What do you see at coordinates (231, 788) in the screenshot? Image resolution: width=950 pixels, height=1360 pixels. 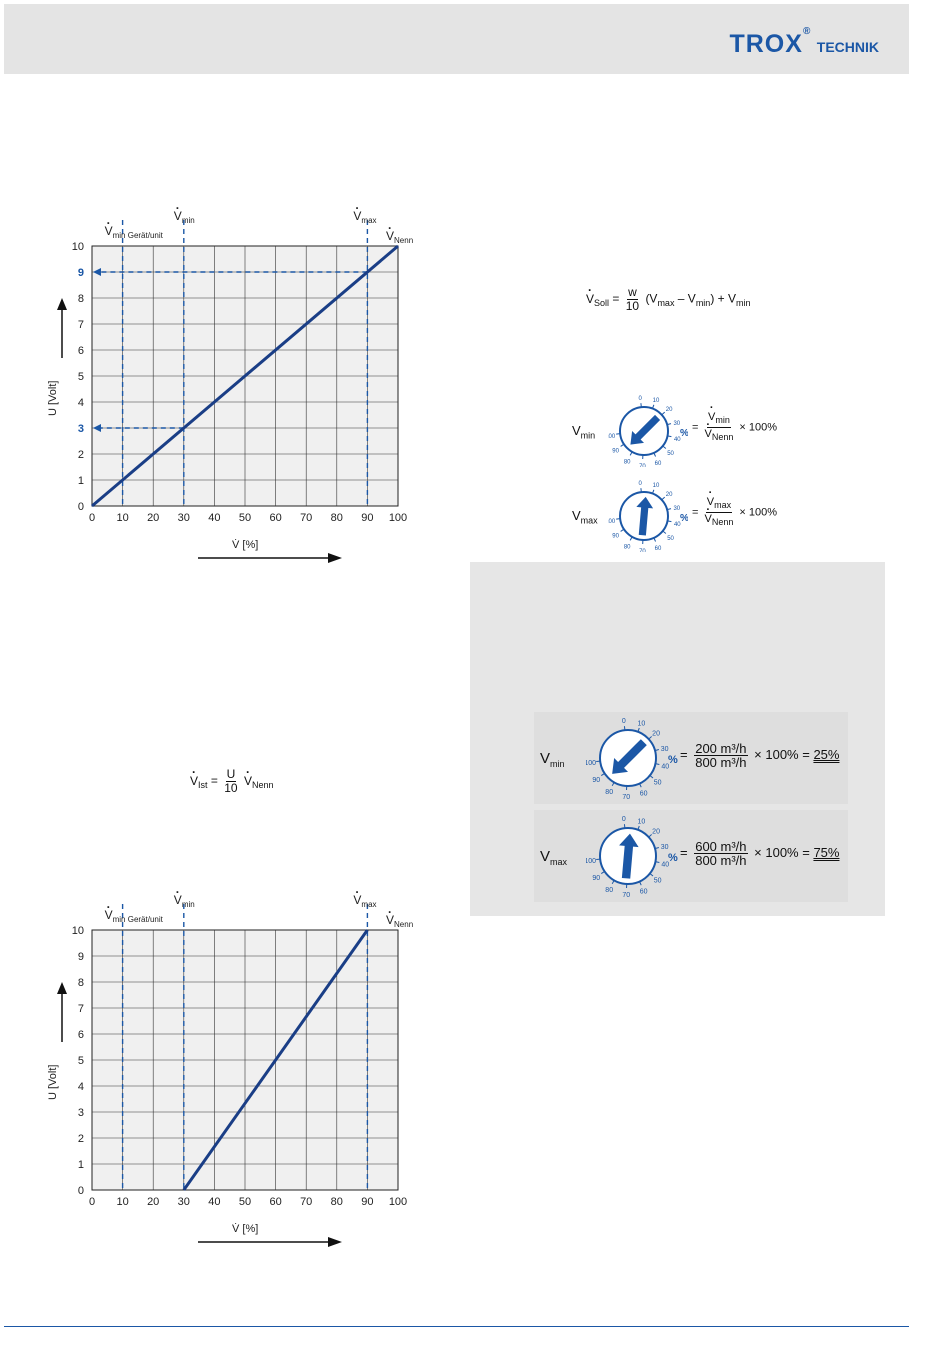 I see `fraction-den: 10` at bounding box center [231, 788].